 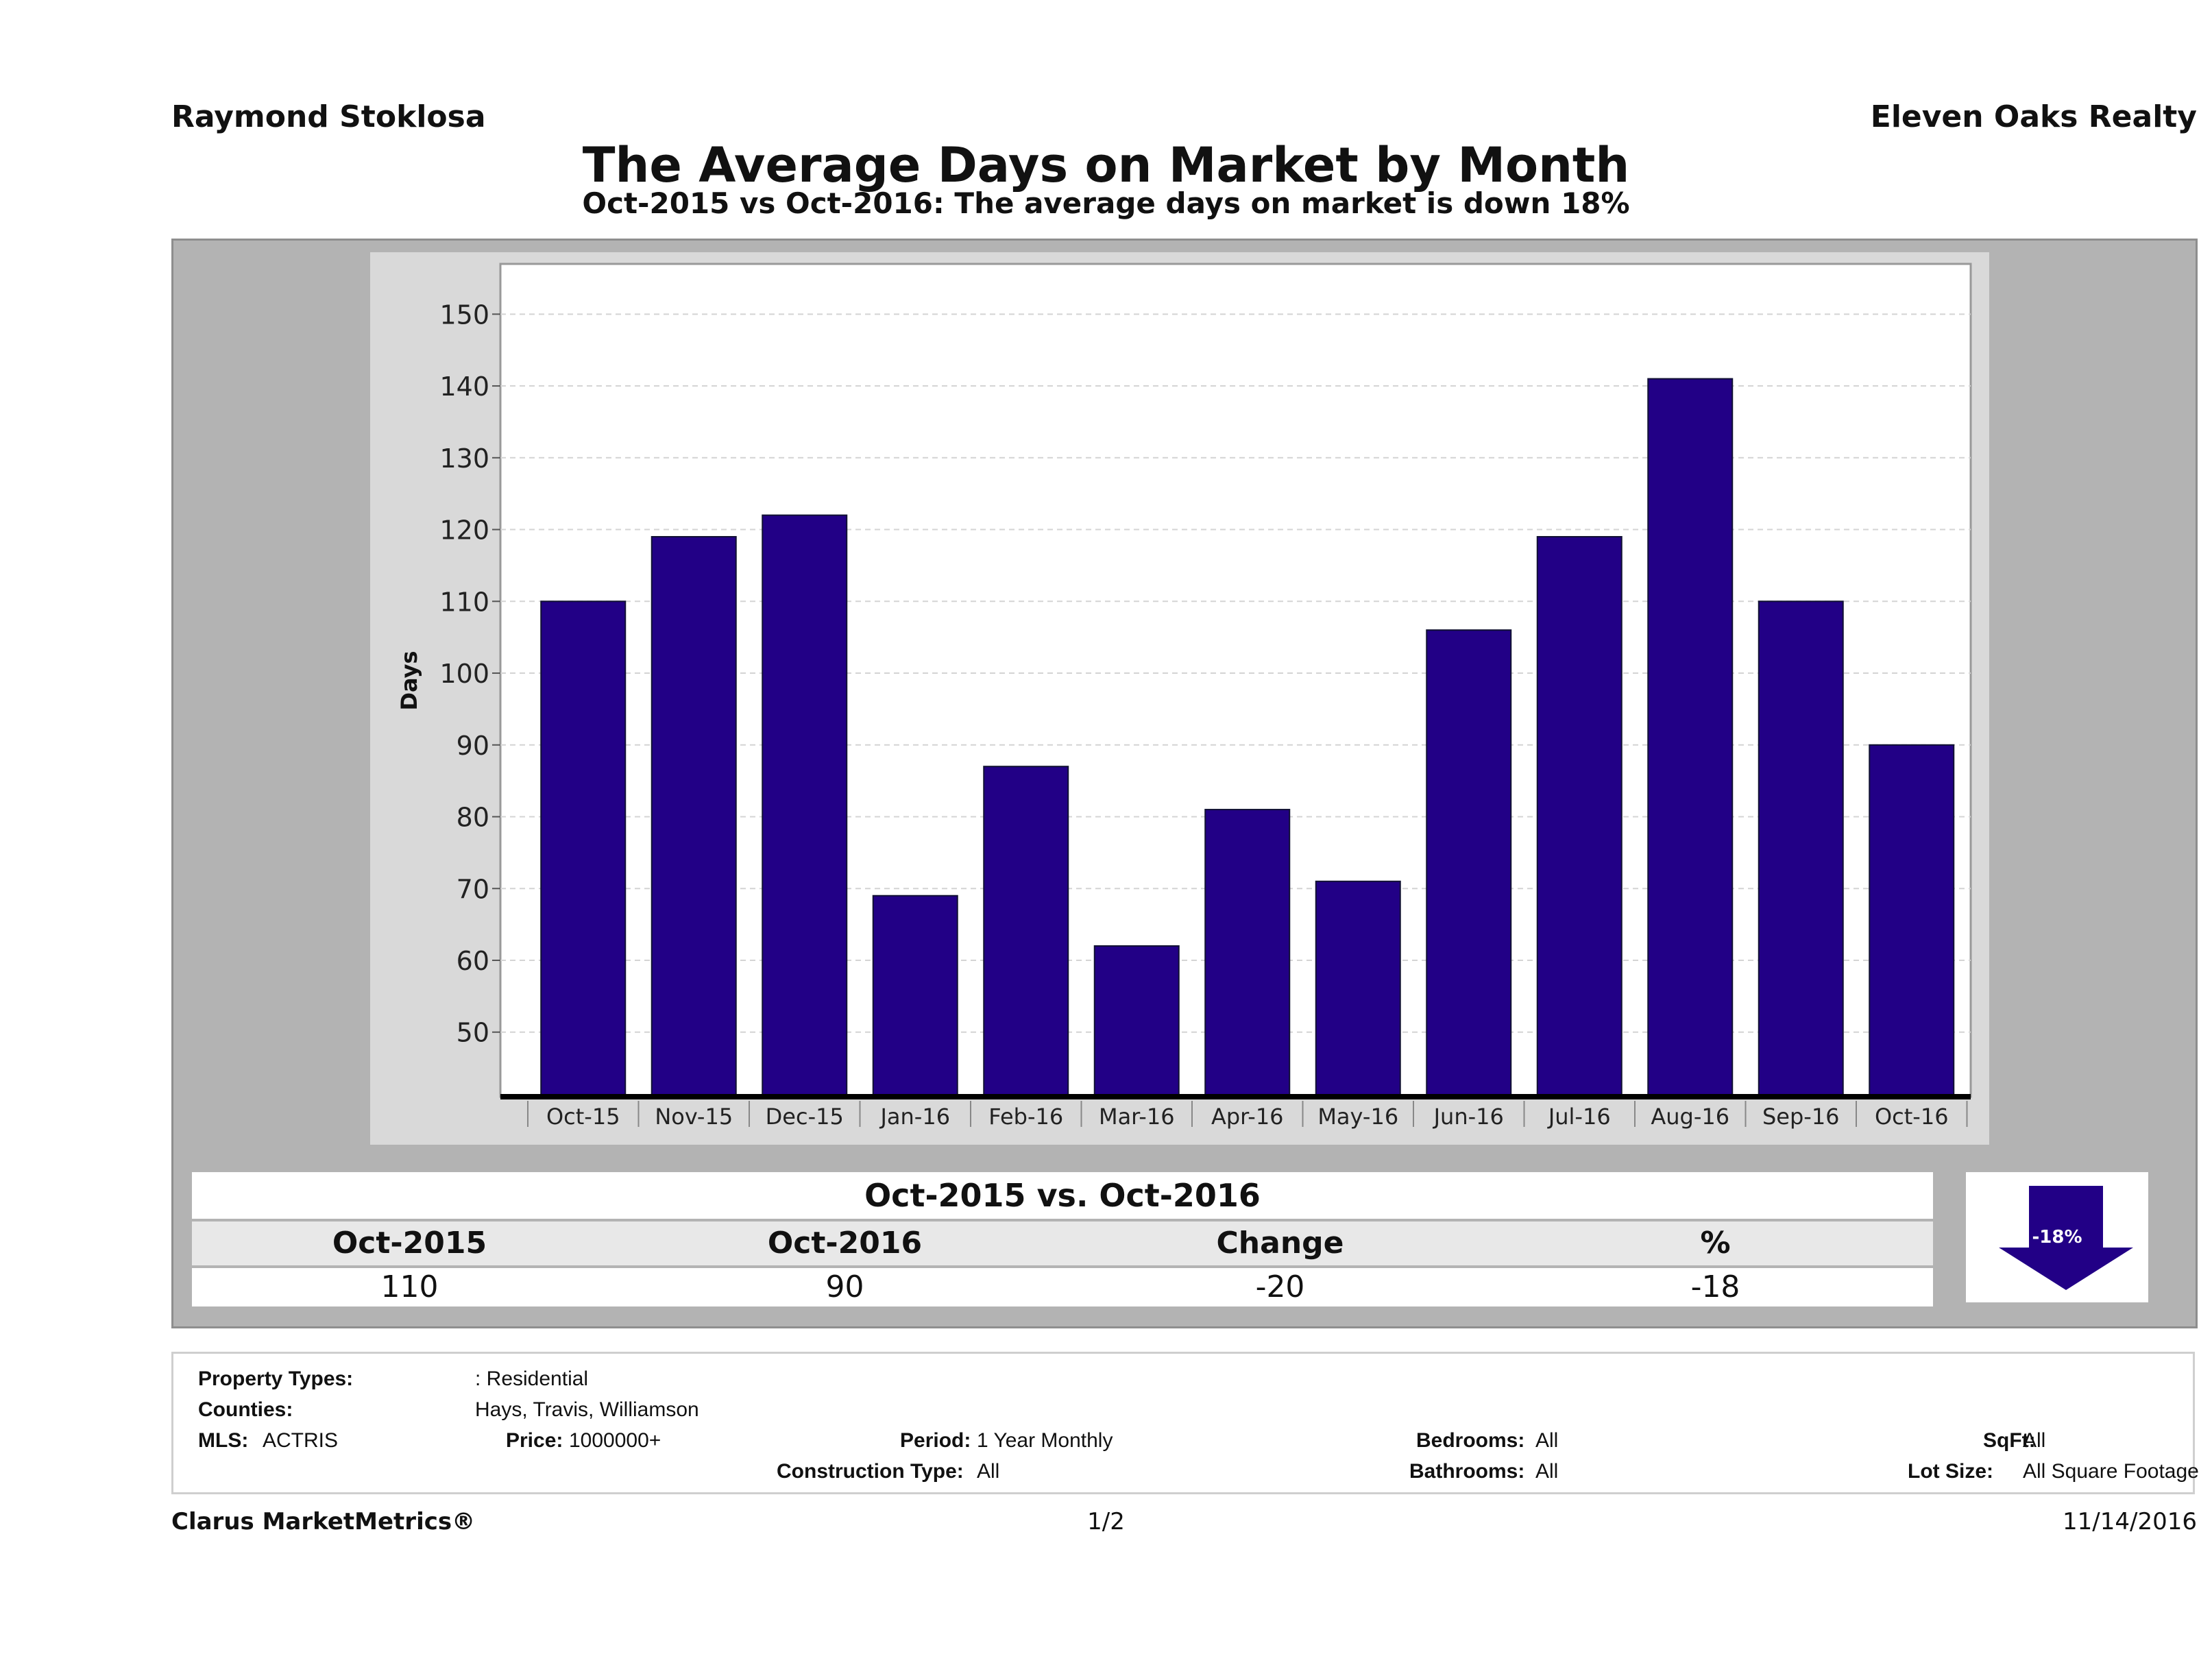 I want to click on period-label: Period:, so click(x=935, y=1440).